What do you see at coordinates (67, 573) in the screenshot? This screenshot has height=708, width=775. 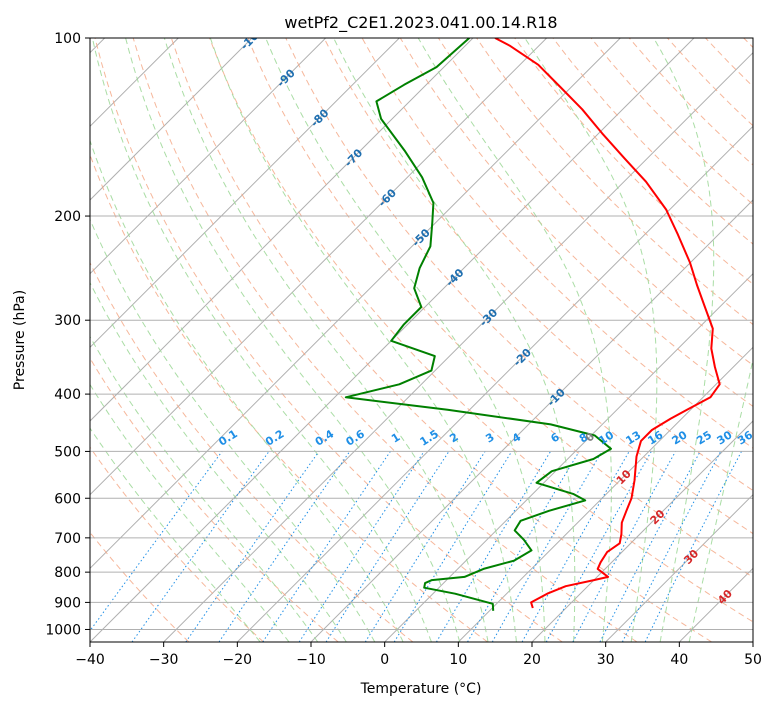 I see `y-tick-label: 800` at bounding box center [67, 573].